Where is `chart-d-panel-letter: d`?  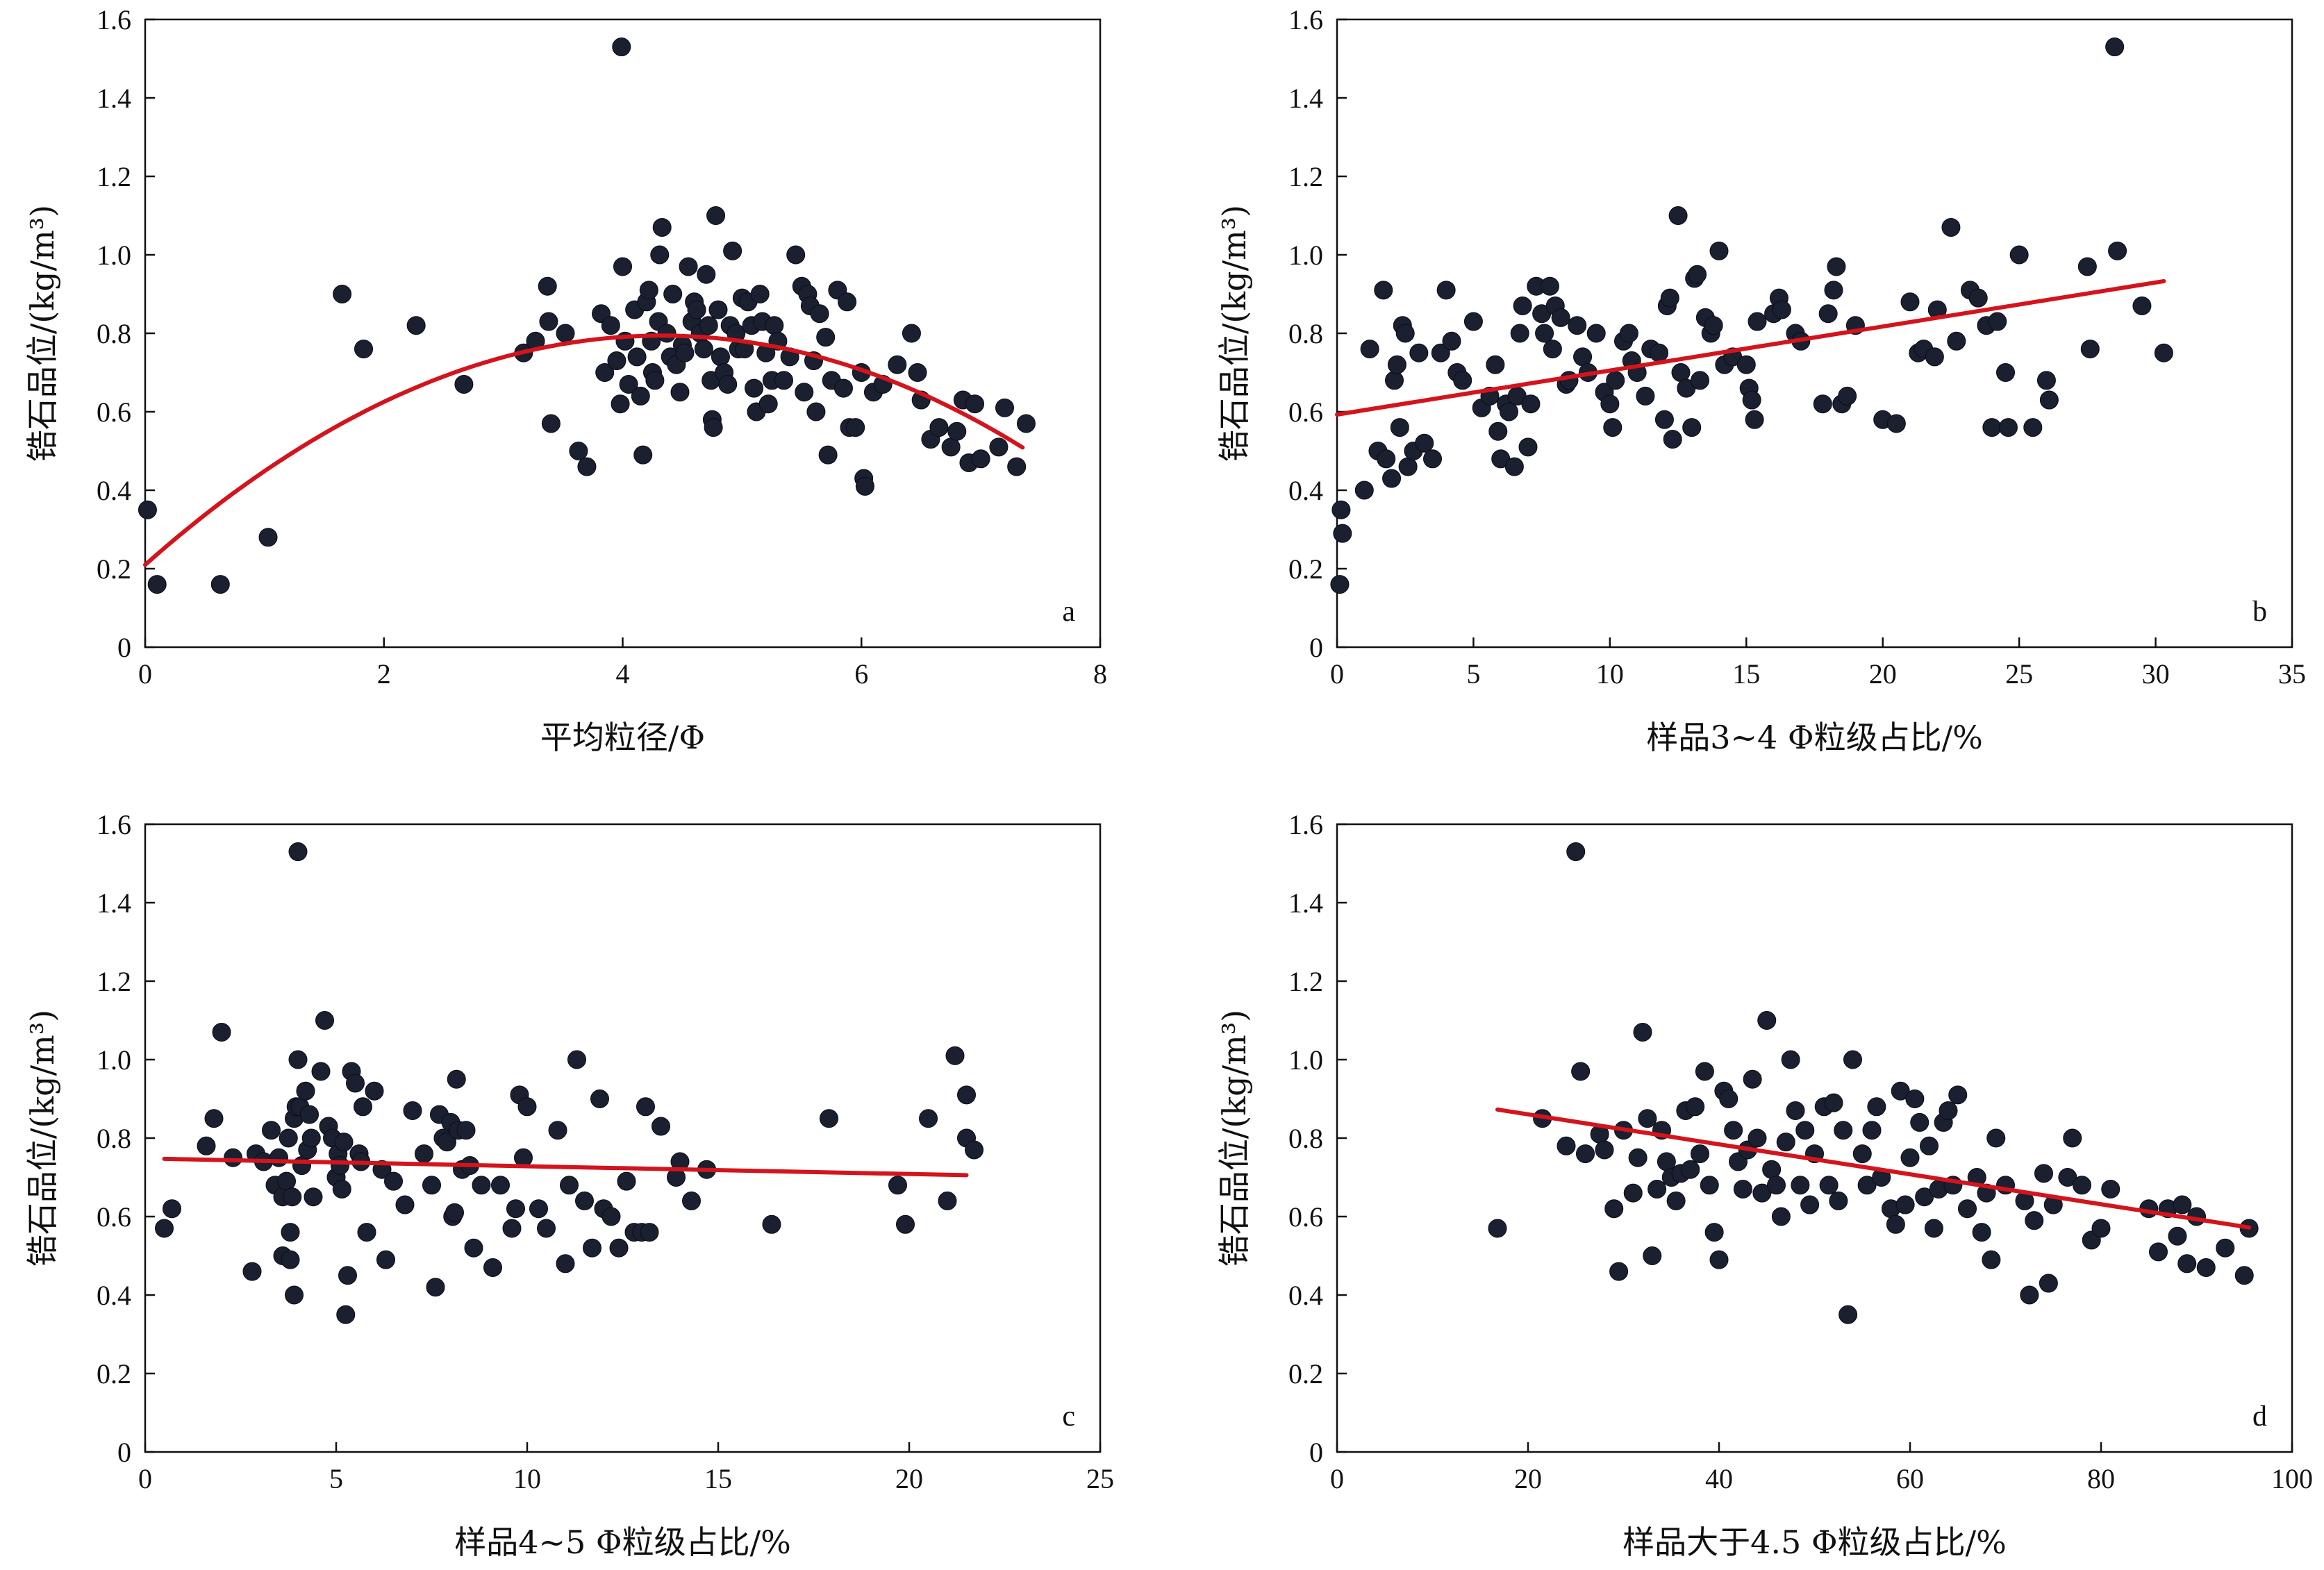 chart-d-panel-letter: d is located at coordinates (2259, 1417).